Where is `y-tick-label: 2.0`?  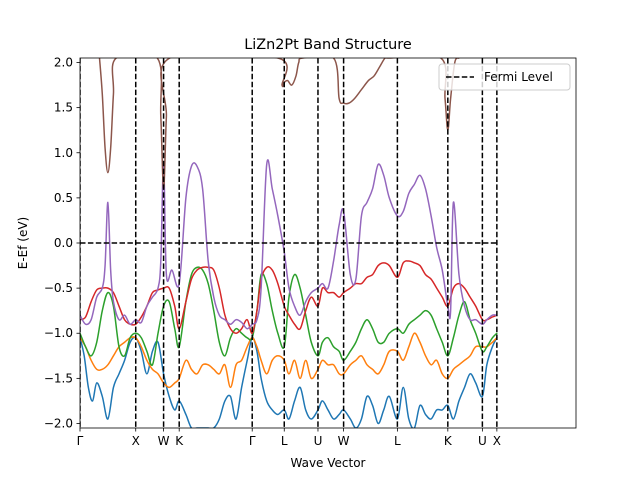 y-tick-label: 2.0 is located at coordinates (63, 63).